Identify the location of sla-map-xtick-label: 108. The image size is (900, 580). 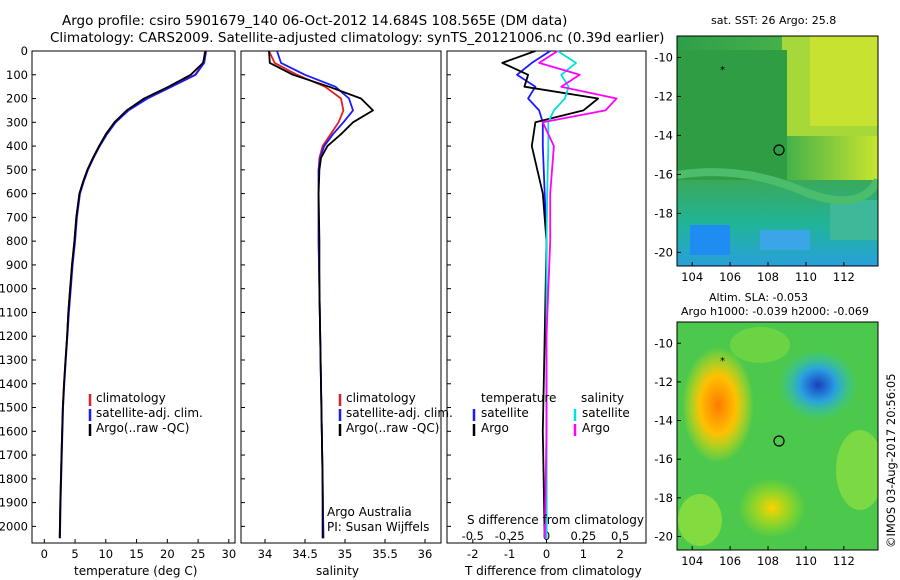
(768, 561).